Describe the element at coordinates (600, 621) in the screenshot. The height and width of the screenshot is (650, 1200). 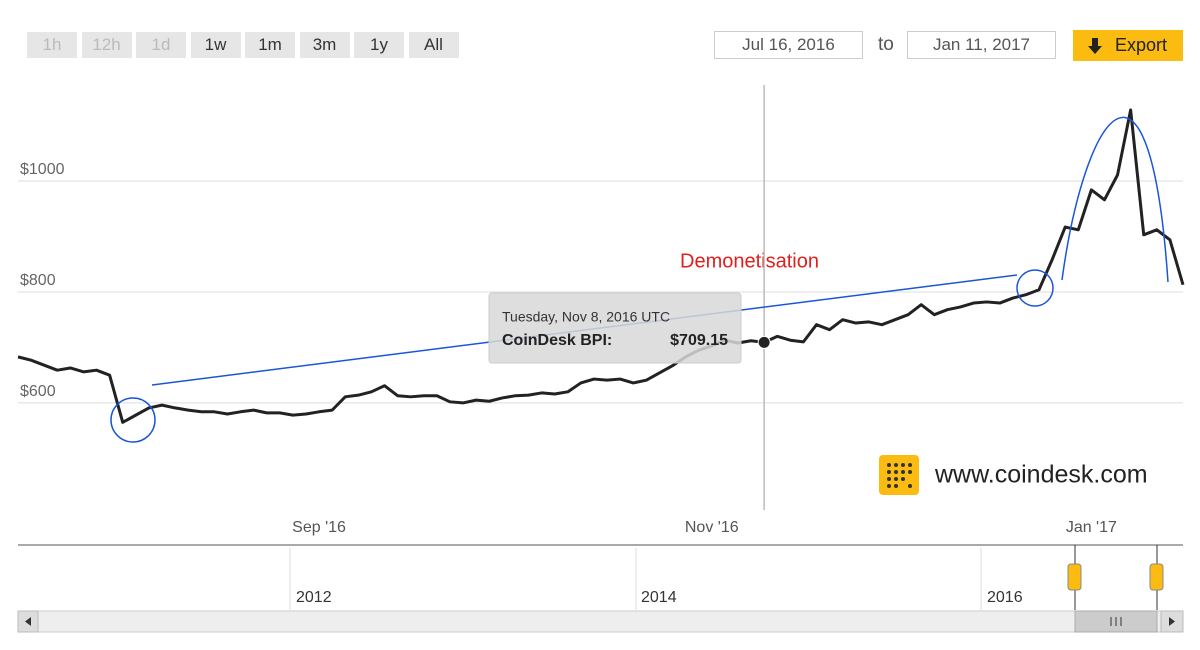
I see `scrollbar-track` at that location.